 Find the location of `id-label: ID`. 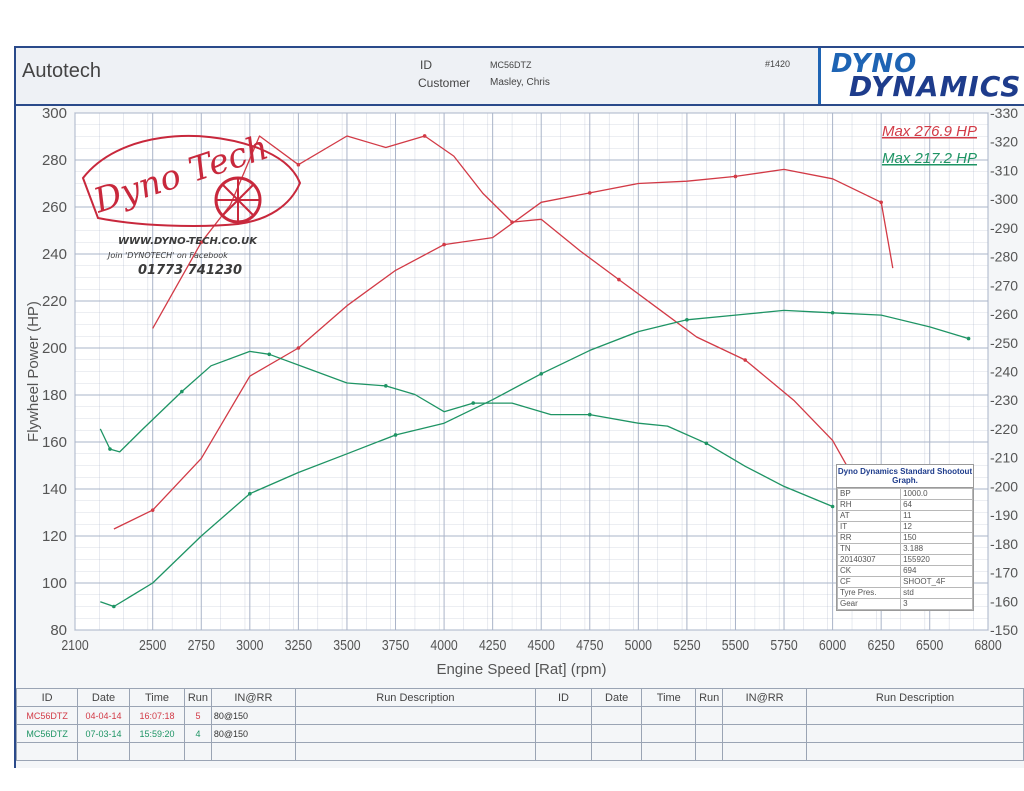

id-label: ID is located at coordinates (426, 65).